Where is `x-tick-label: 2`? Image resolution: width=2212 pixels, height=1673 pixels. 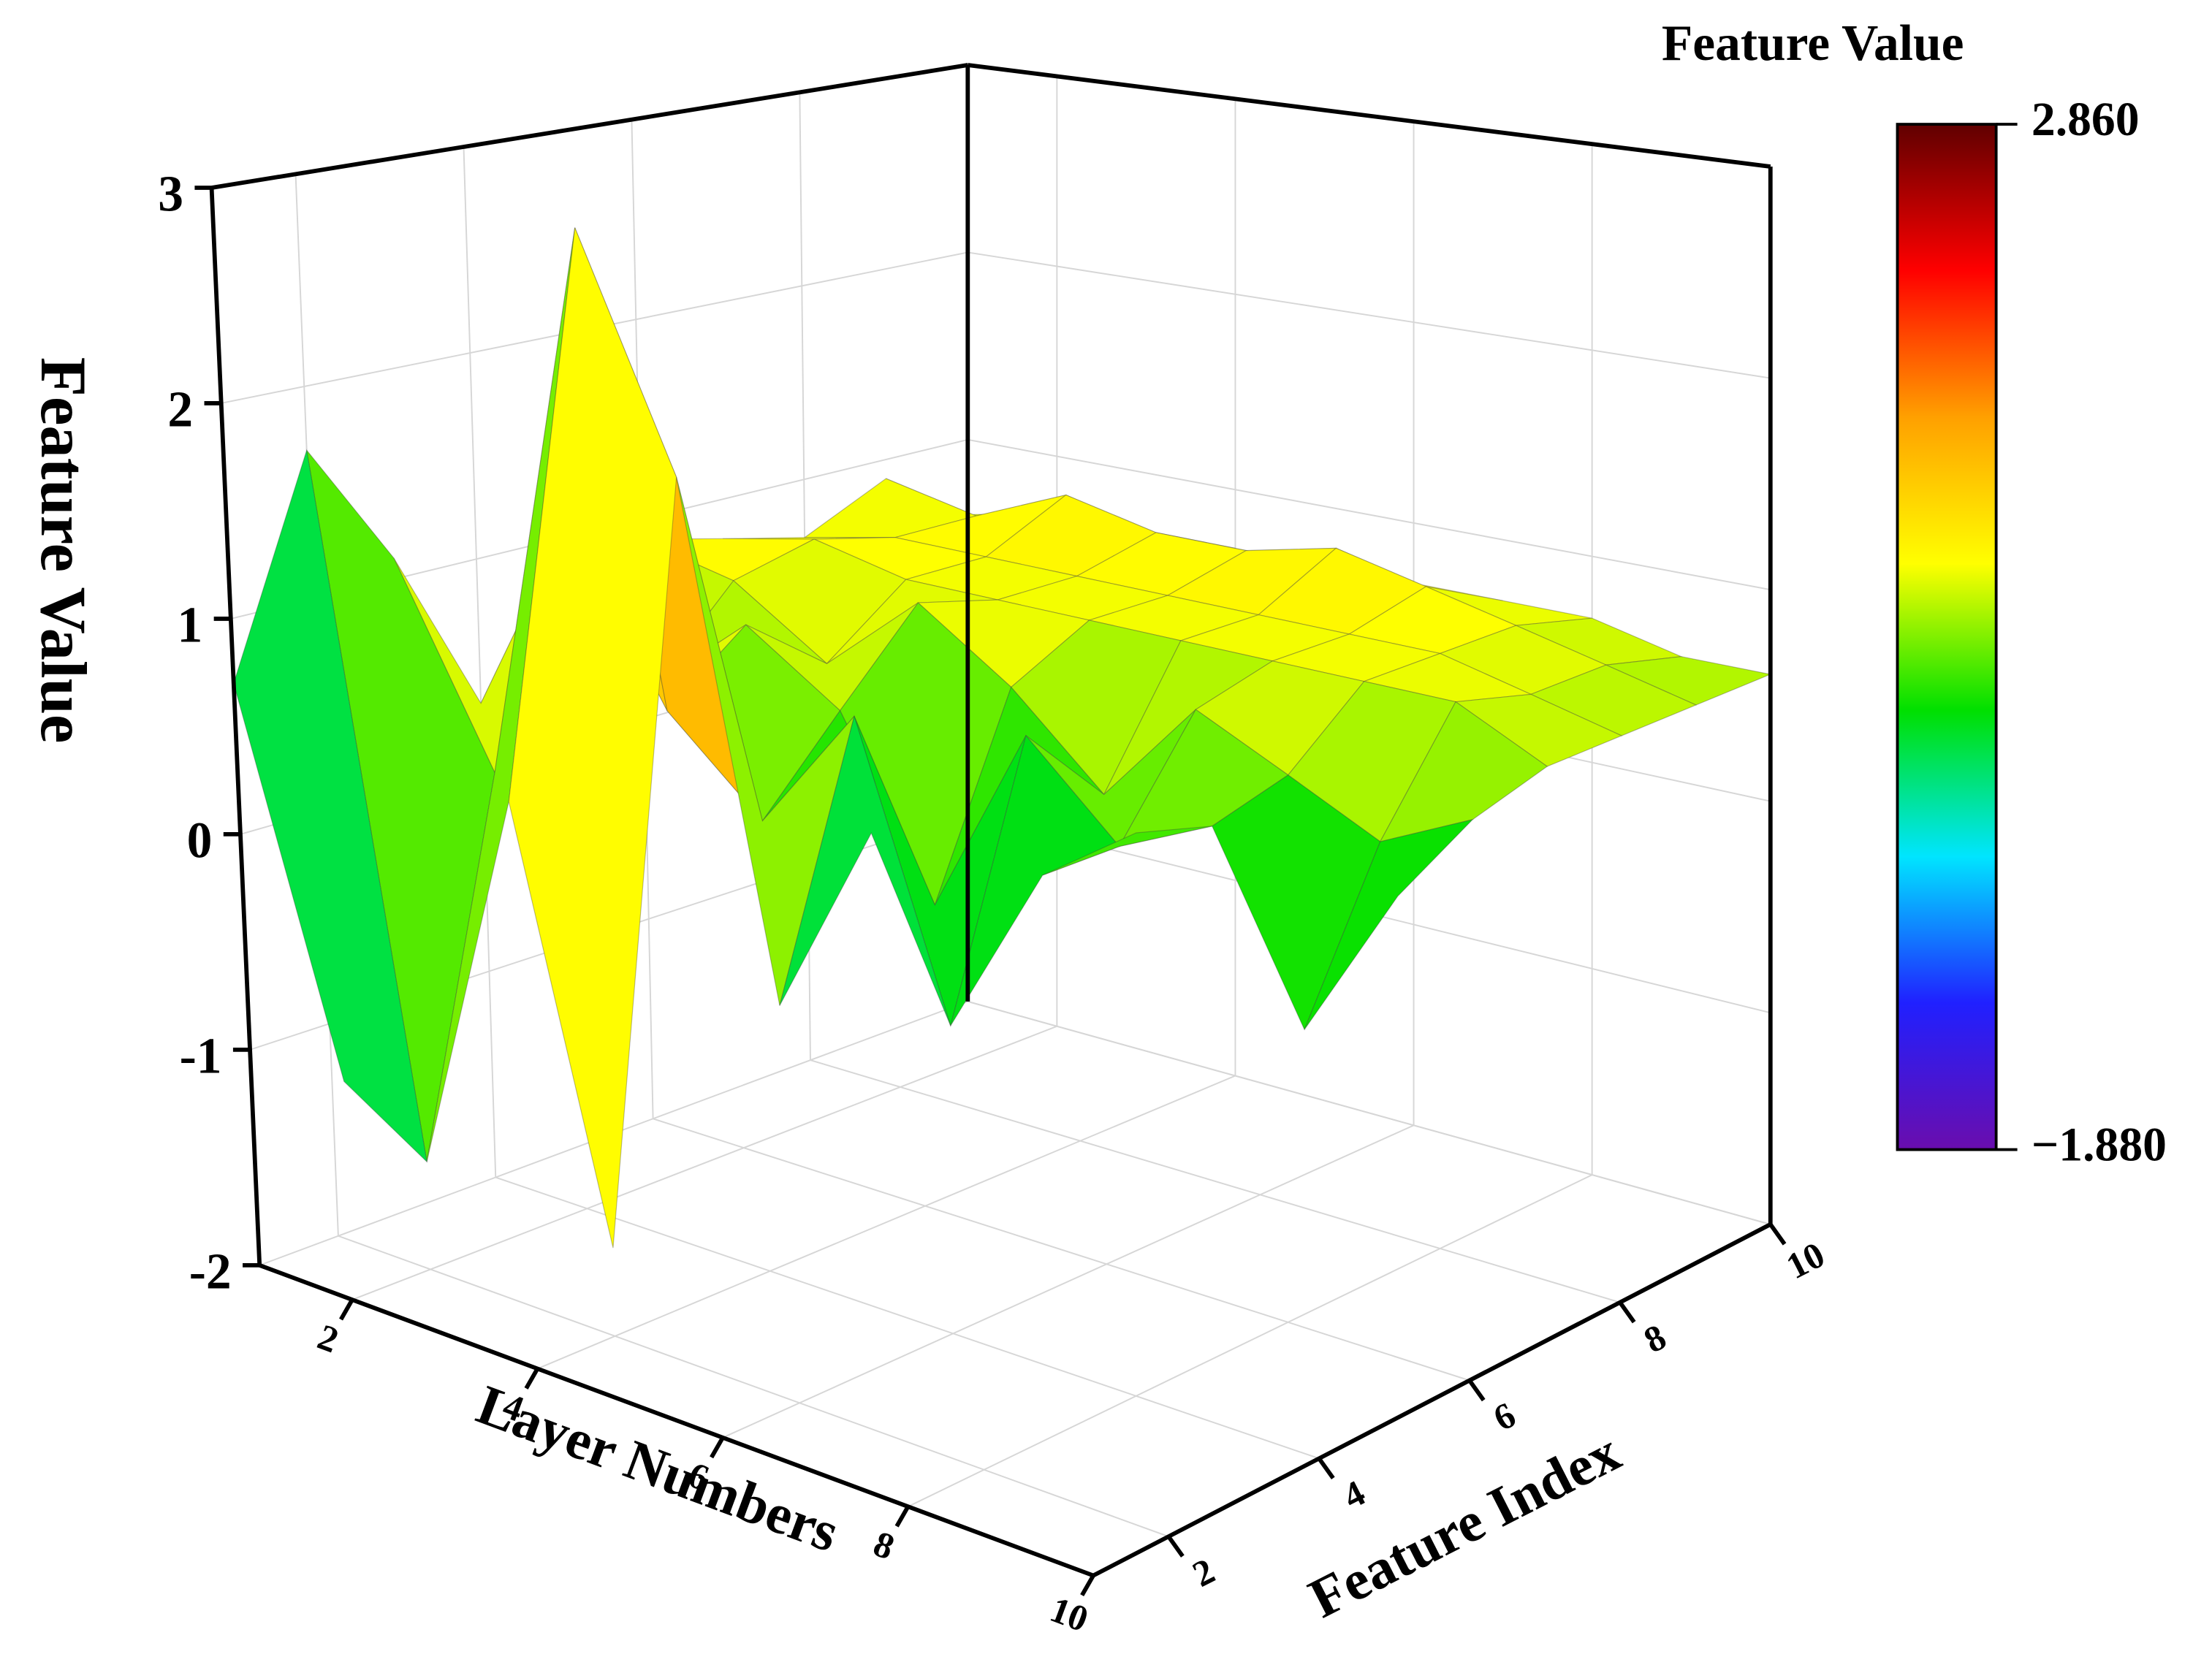 x-tick-label: 2 is located at coordinates (328, 1338).